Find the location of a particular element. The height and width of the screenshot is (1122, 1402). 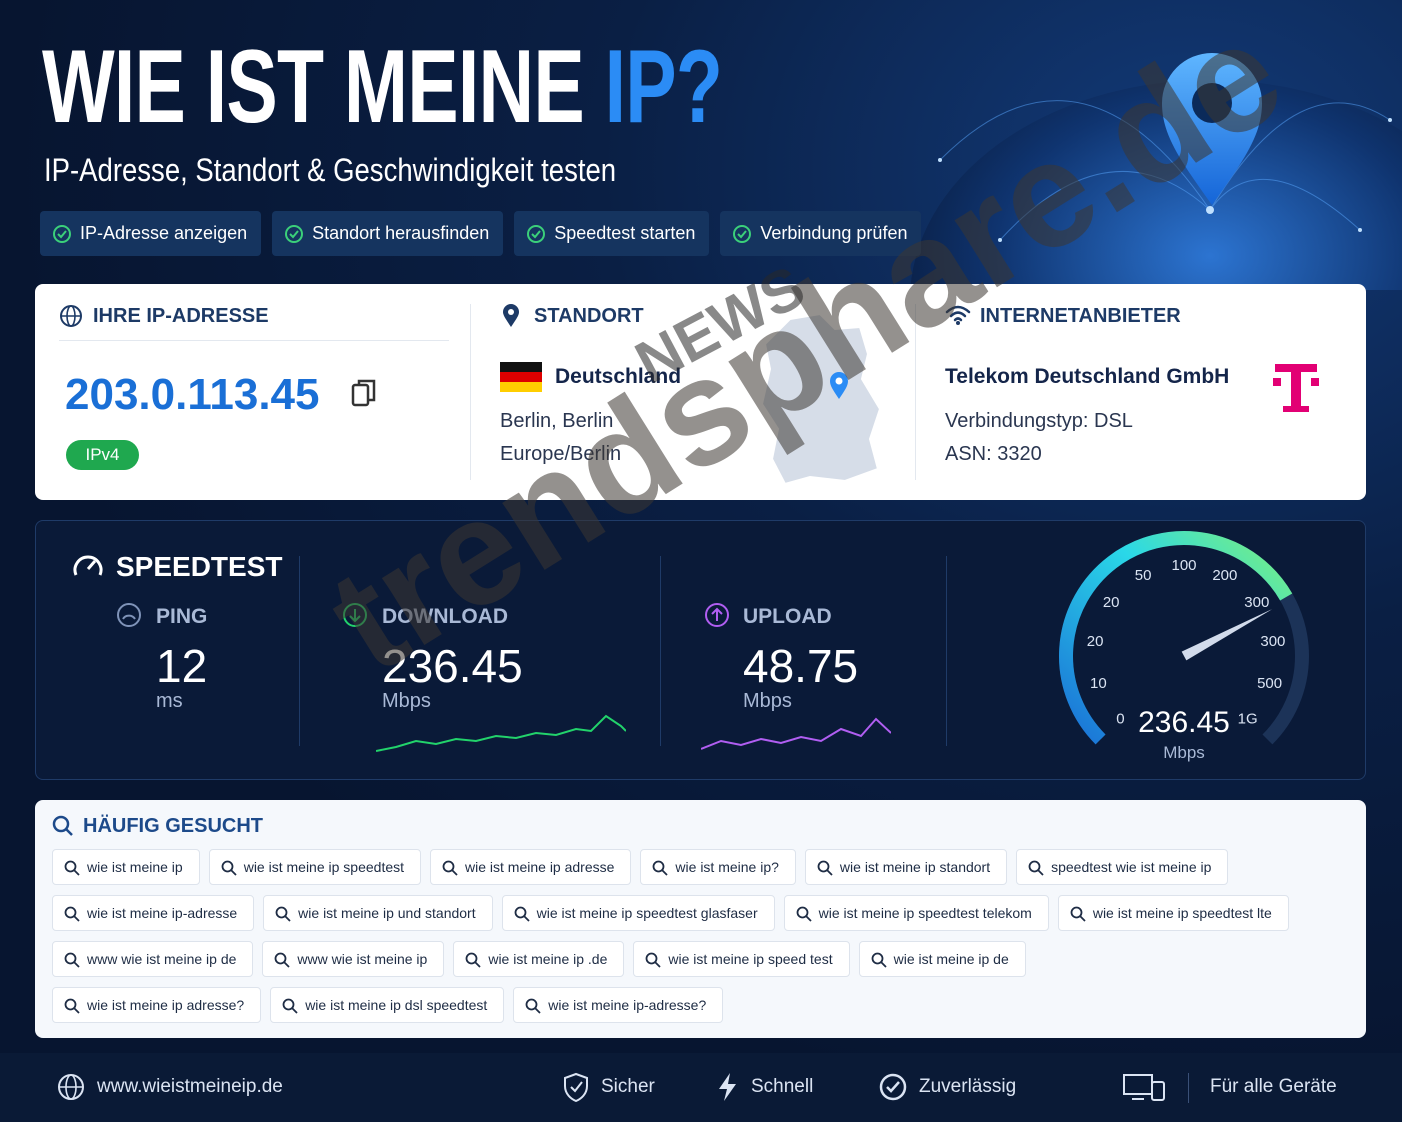

metric-unit: Mbps is located at coordinates (406, 701).